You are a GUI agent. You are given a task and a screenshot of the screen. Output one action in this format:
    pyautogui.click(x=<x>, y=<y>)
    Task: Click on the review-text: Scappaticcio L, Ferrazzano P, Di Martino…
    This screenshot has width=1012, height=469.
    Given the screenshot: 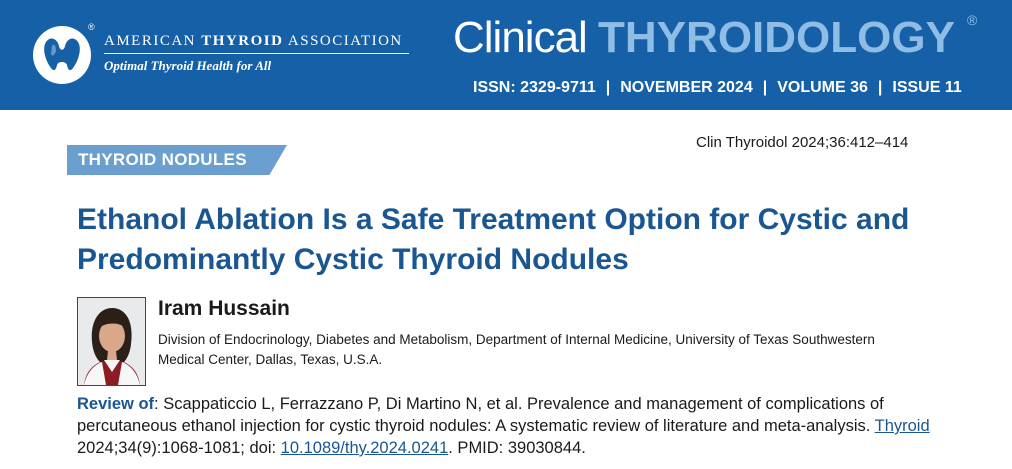 What is the action you would take?
    pyautogui.click(x=480, y=415)
    